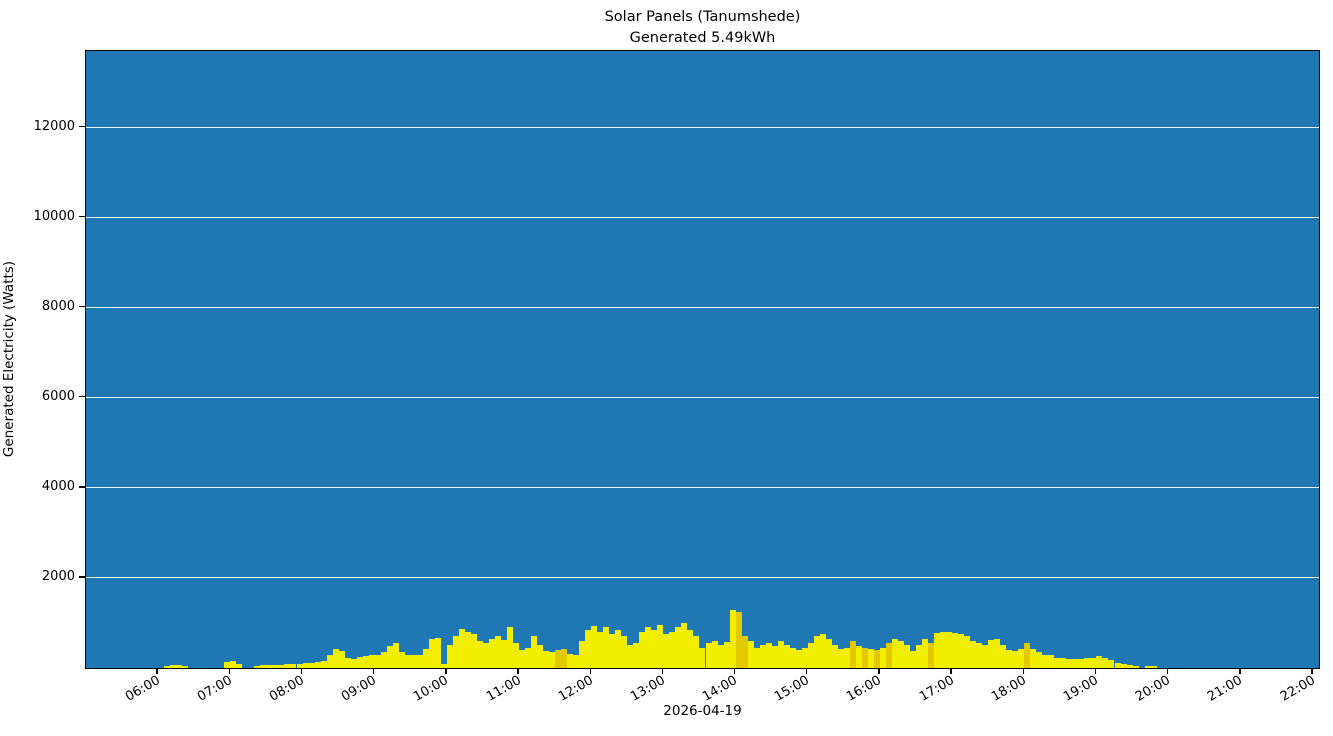  What do you see at coordinates (9, 359) in the screenshot?
I see `y-axis-label: Generated Electricity (Watts)` at bounding box center [9, 359].